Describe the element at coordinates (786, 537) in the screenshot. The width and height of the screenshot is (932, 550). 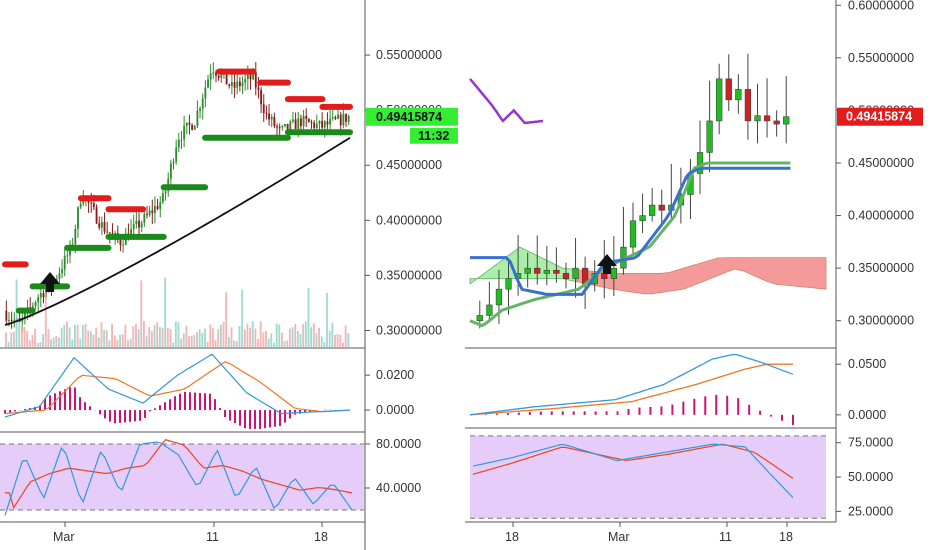
I see `right-x-tick-label: 18` at that location.